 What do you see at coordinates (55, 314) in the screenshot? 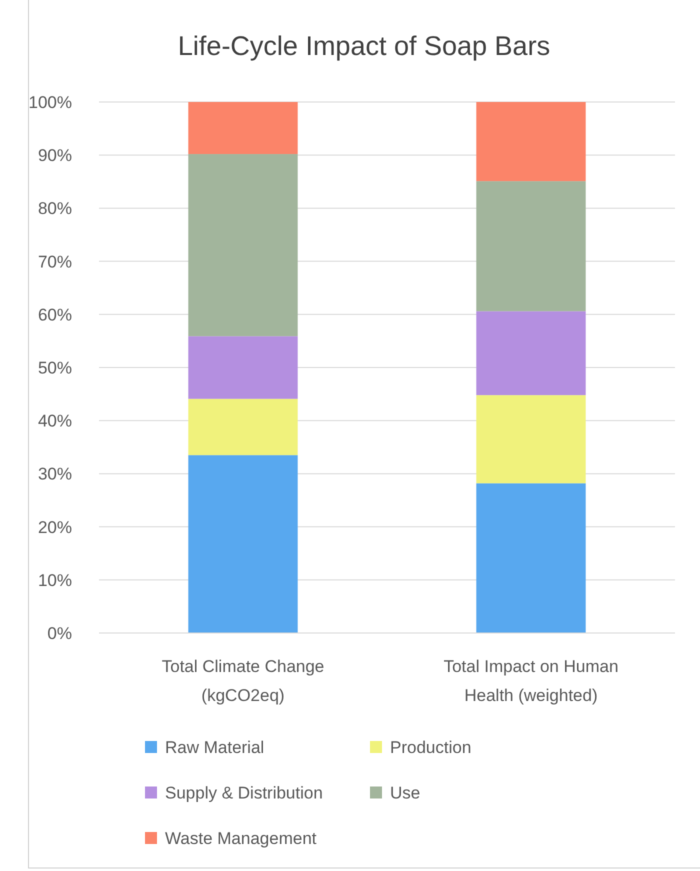
I see `y-tick-label: 60%` at bounding box center [55, 314].